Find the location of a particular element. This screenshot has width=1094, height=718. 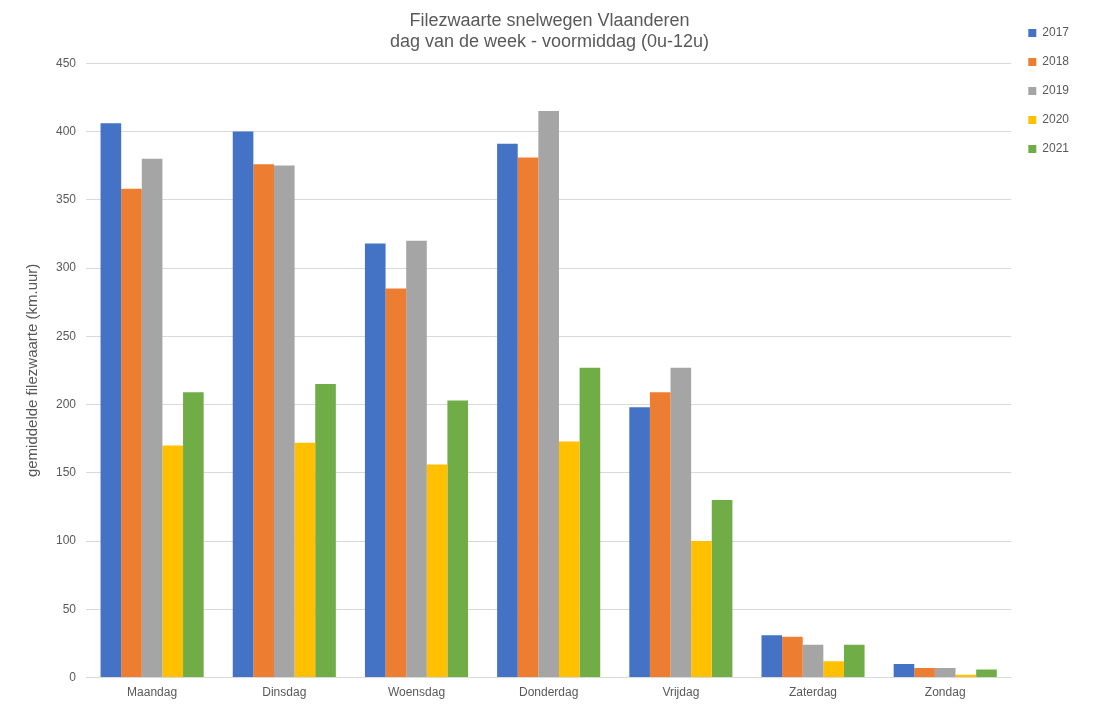

x-tick-label: Vrijdag is located at coordinates (681, 692).